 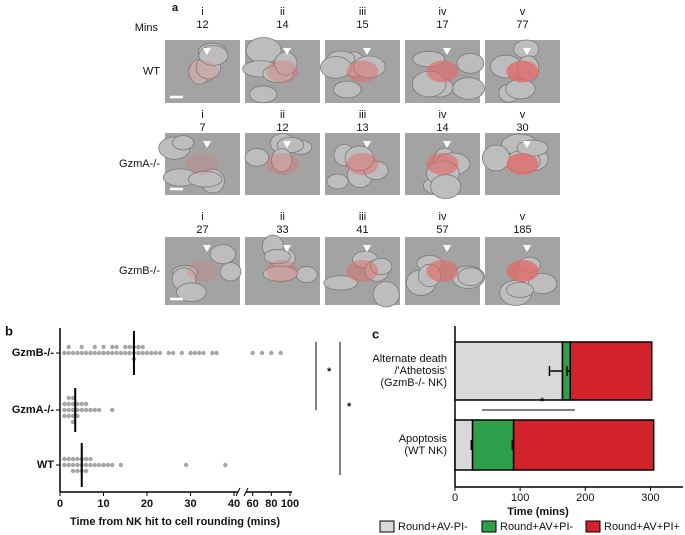 I want to click on time-value: 30, so click(x=522, y=128).